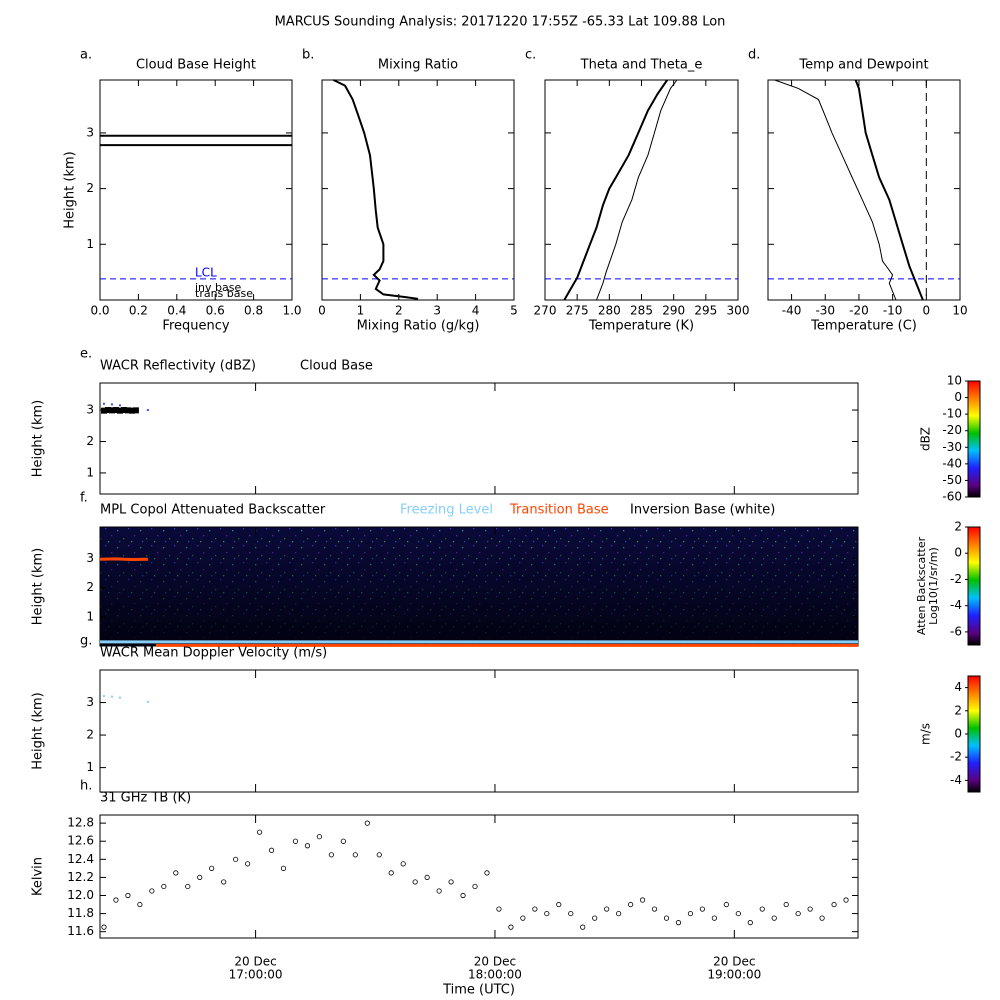  I want to click on x-tick-label: 280, so click(609, 311).